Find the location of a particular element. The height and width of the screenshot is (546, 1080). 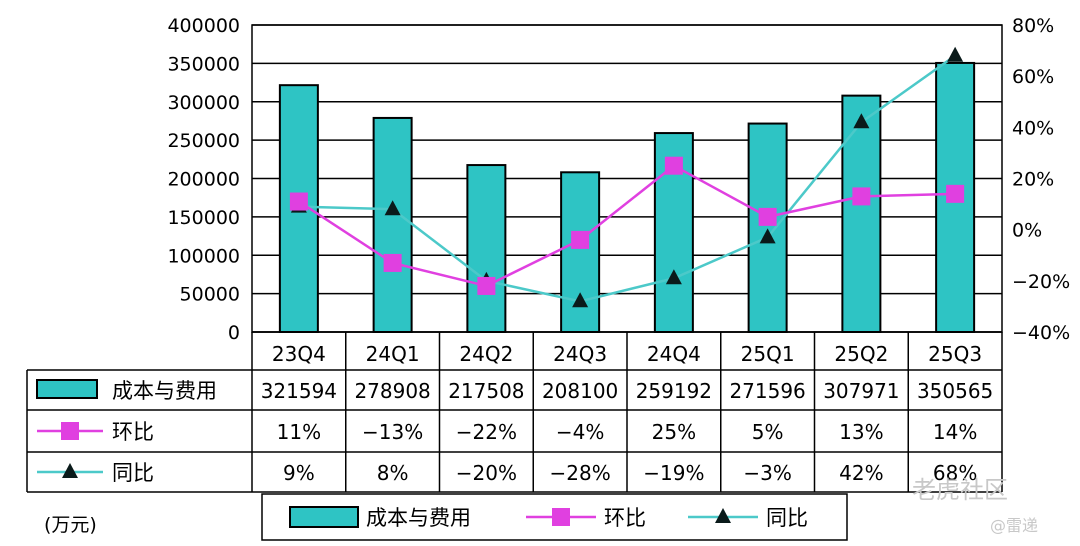

cell-value: 8% is located at coordinates (393, 473).